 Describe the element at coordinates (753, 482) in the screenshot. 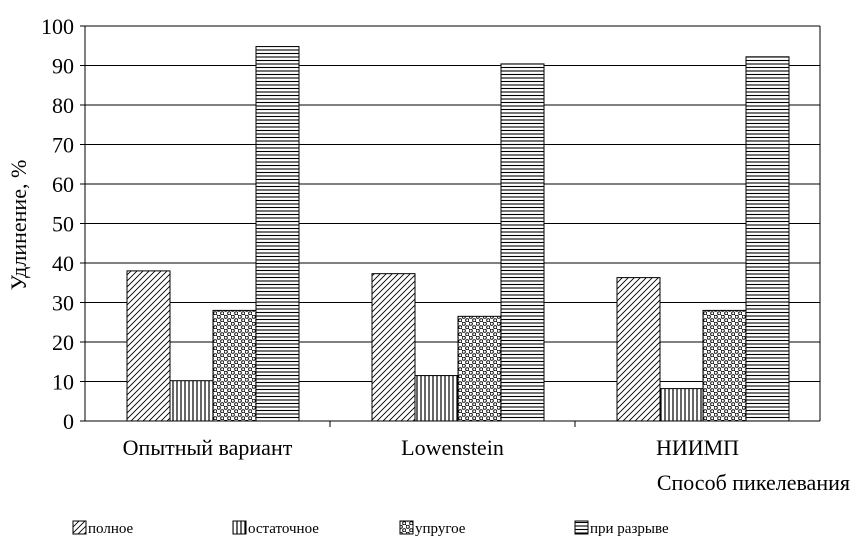

I see `x-axis-label: Способ пикелевания` at that location.